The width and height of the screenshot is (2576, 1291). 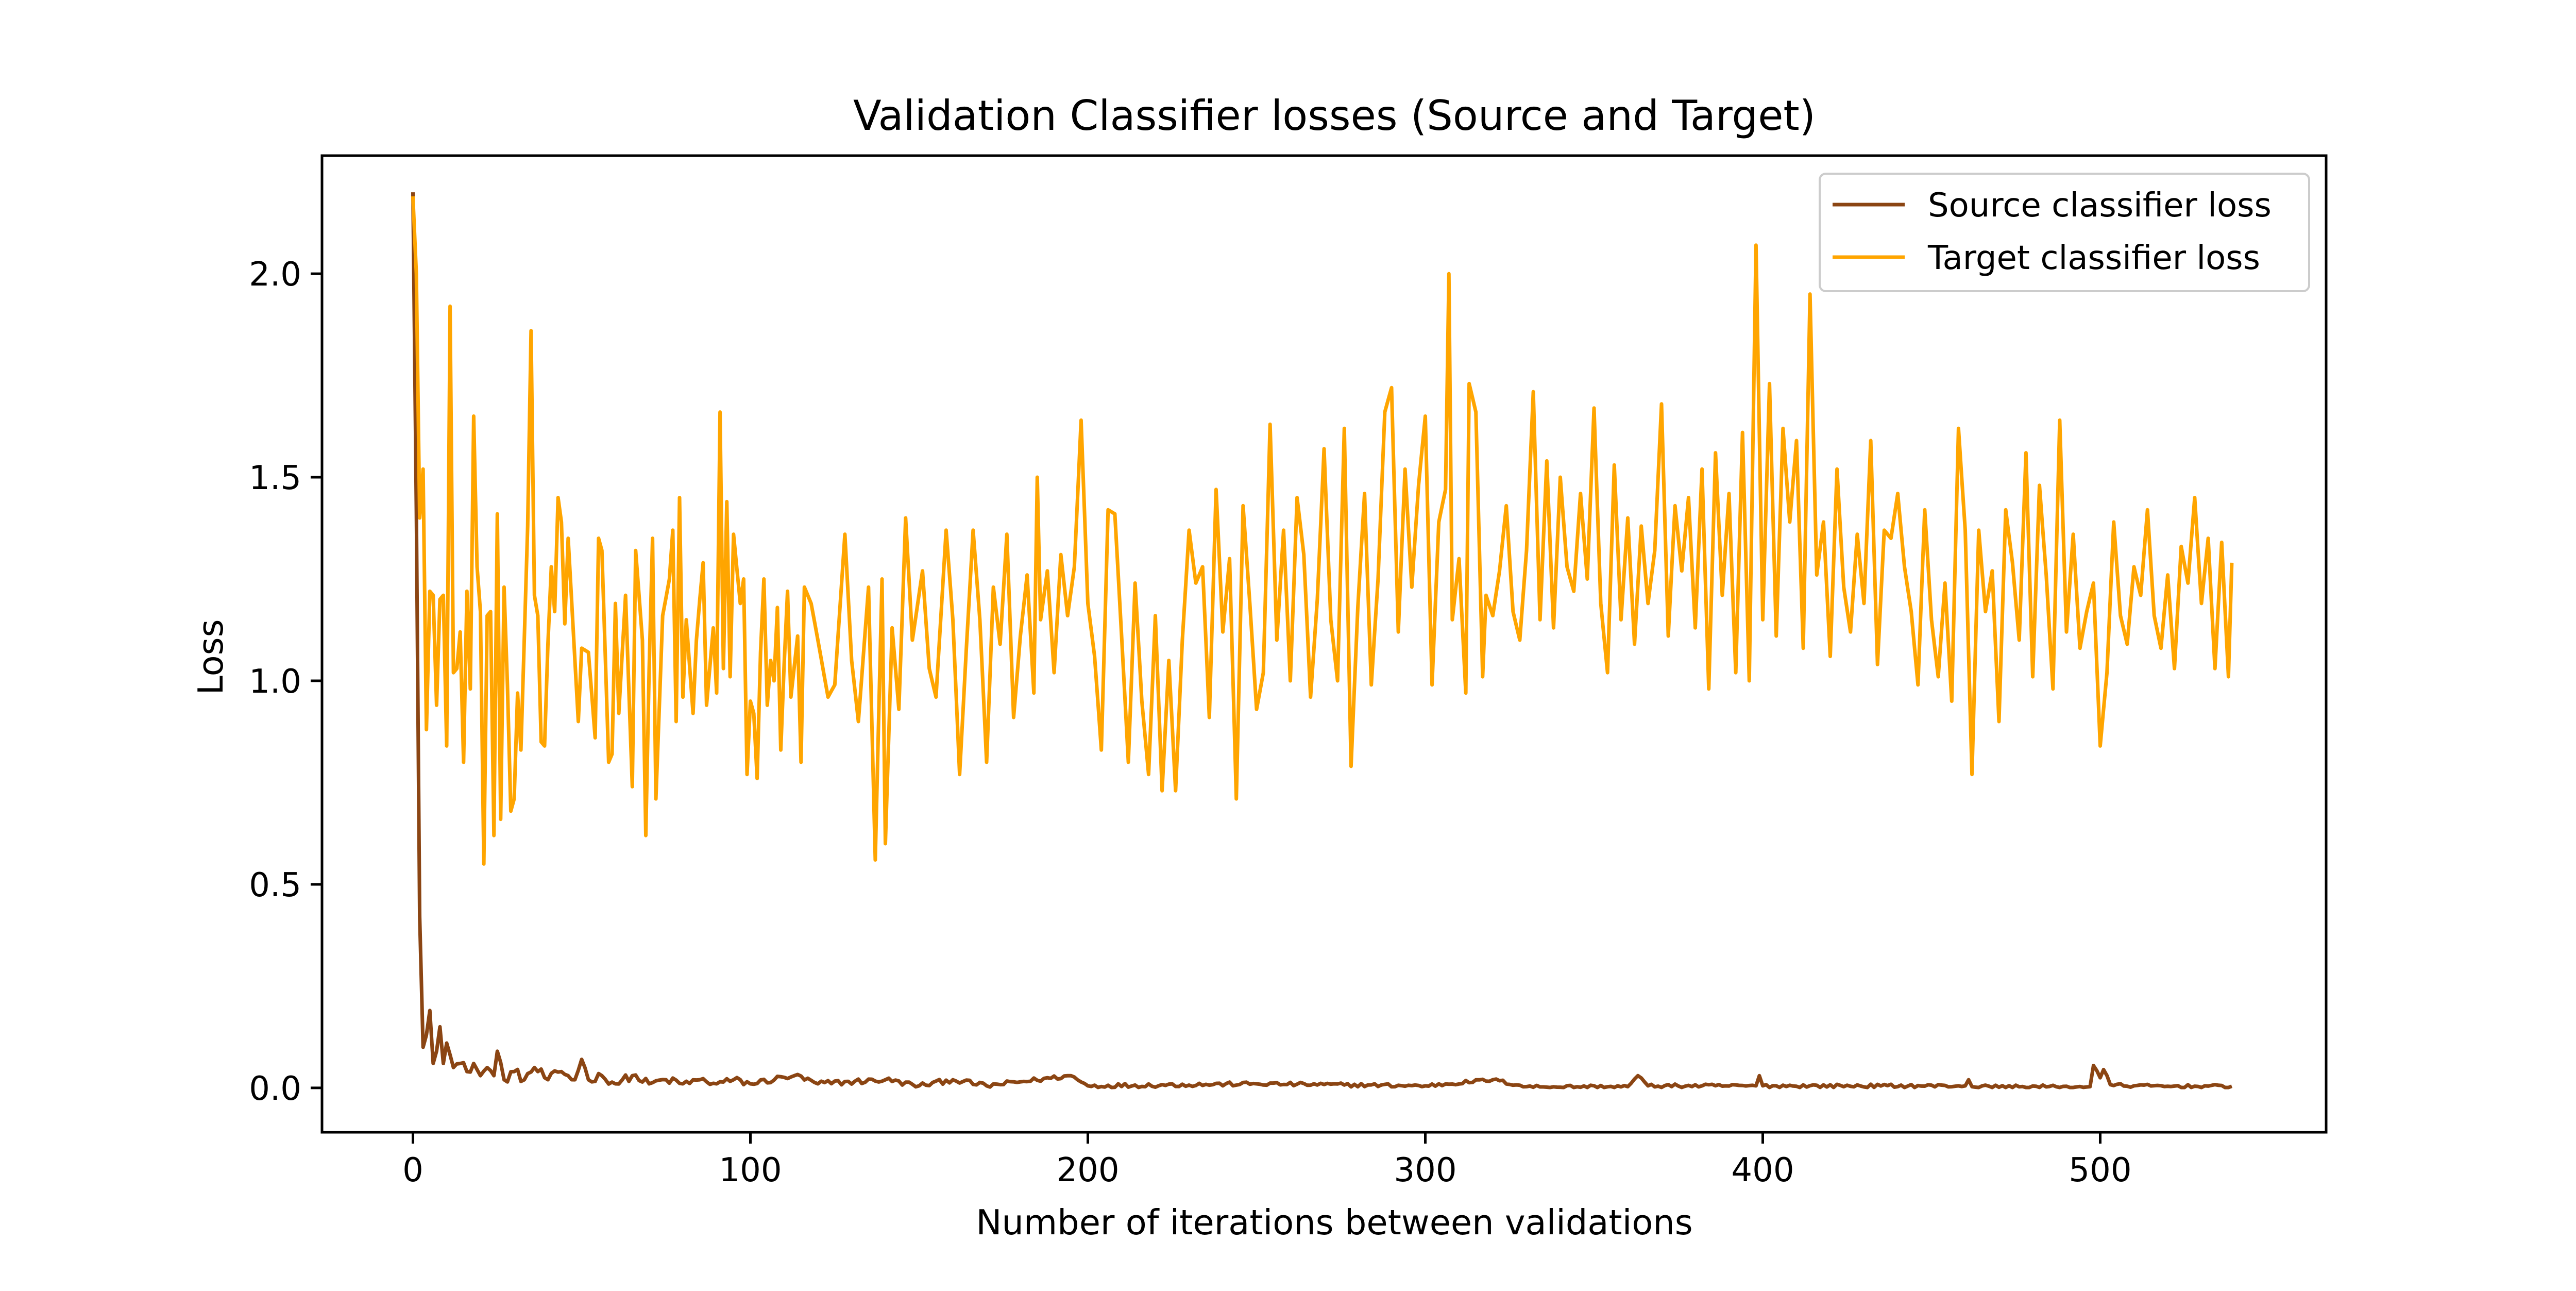 I want to click on y-tick-label: 0.0, so click(x=275, y=1089).